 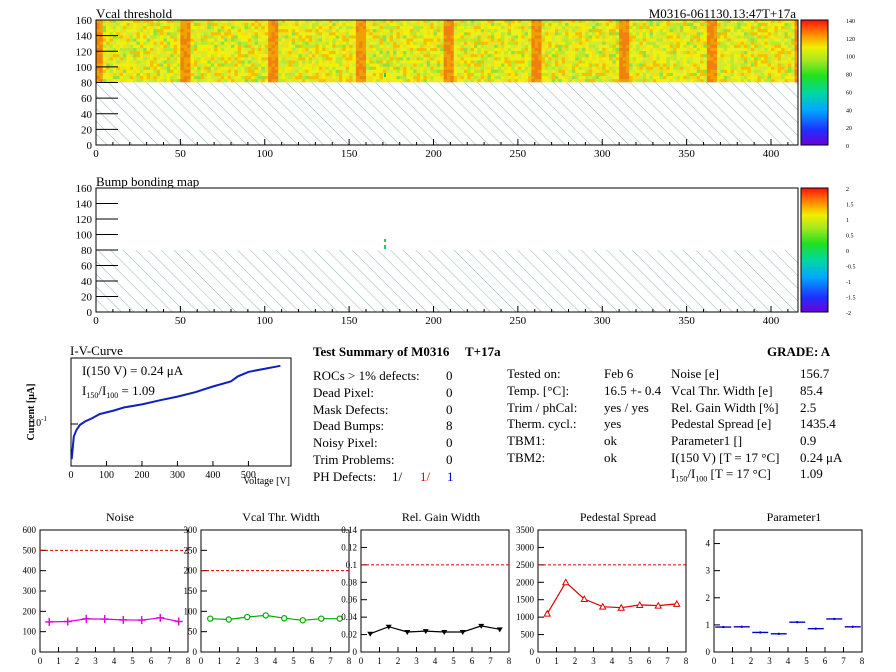 I want to click on y-tick-label: 0, so click(x=34, y=652).